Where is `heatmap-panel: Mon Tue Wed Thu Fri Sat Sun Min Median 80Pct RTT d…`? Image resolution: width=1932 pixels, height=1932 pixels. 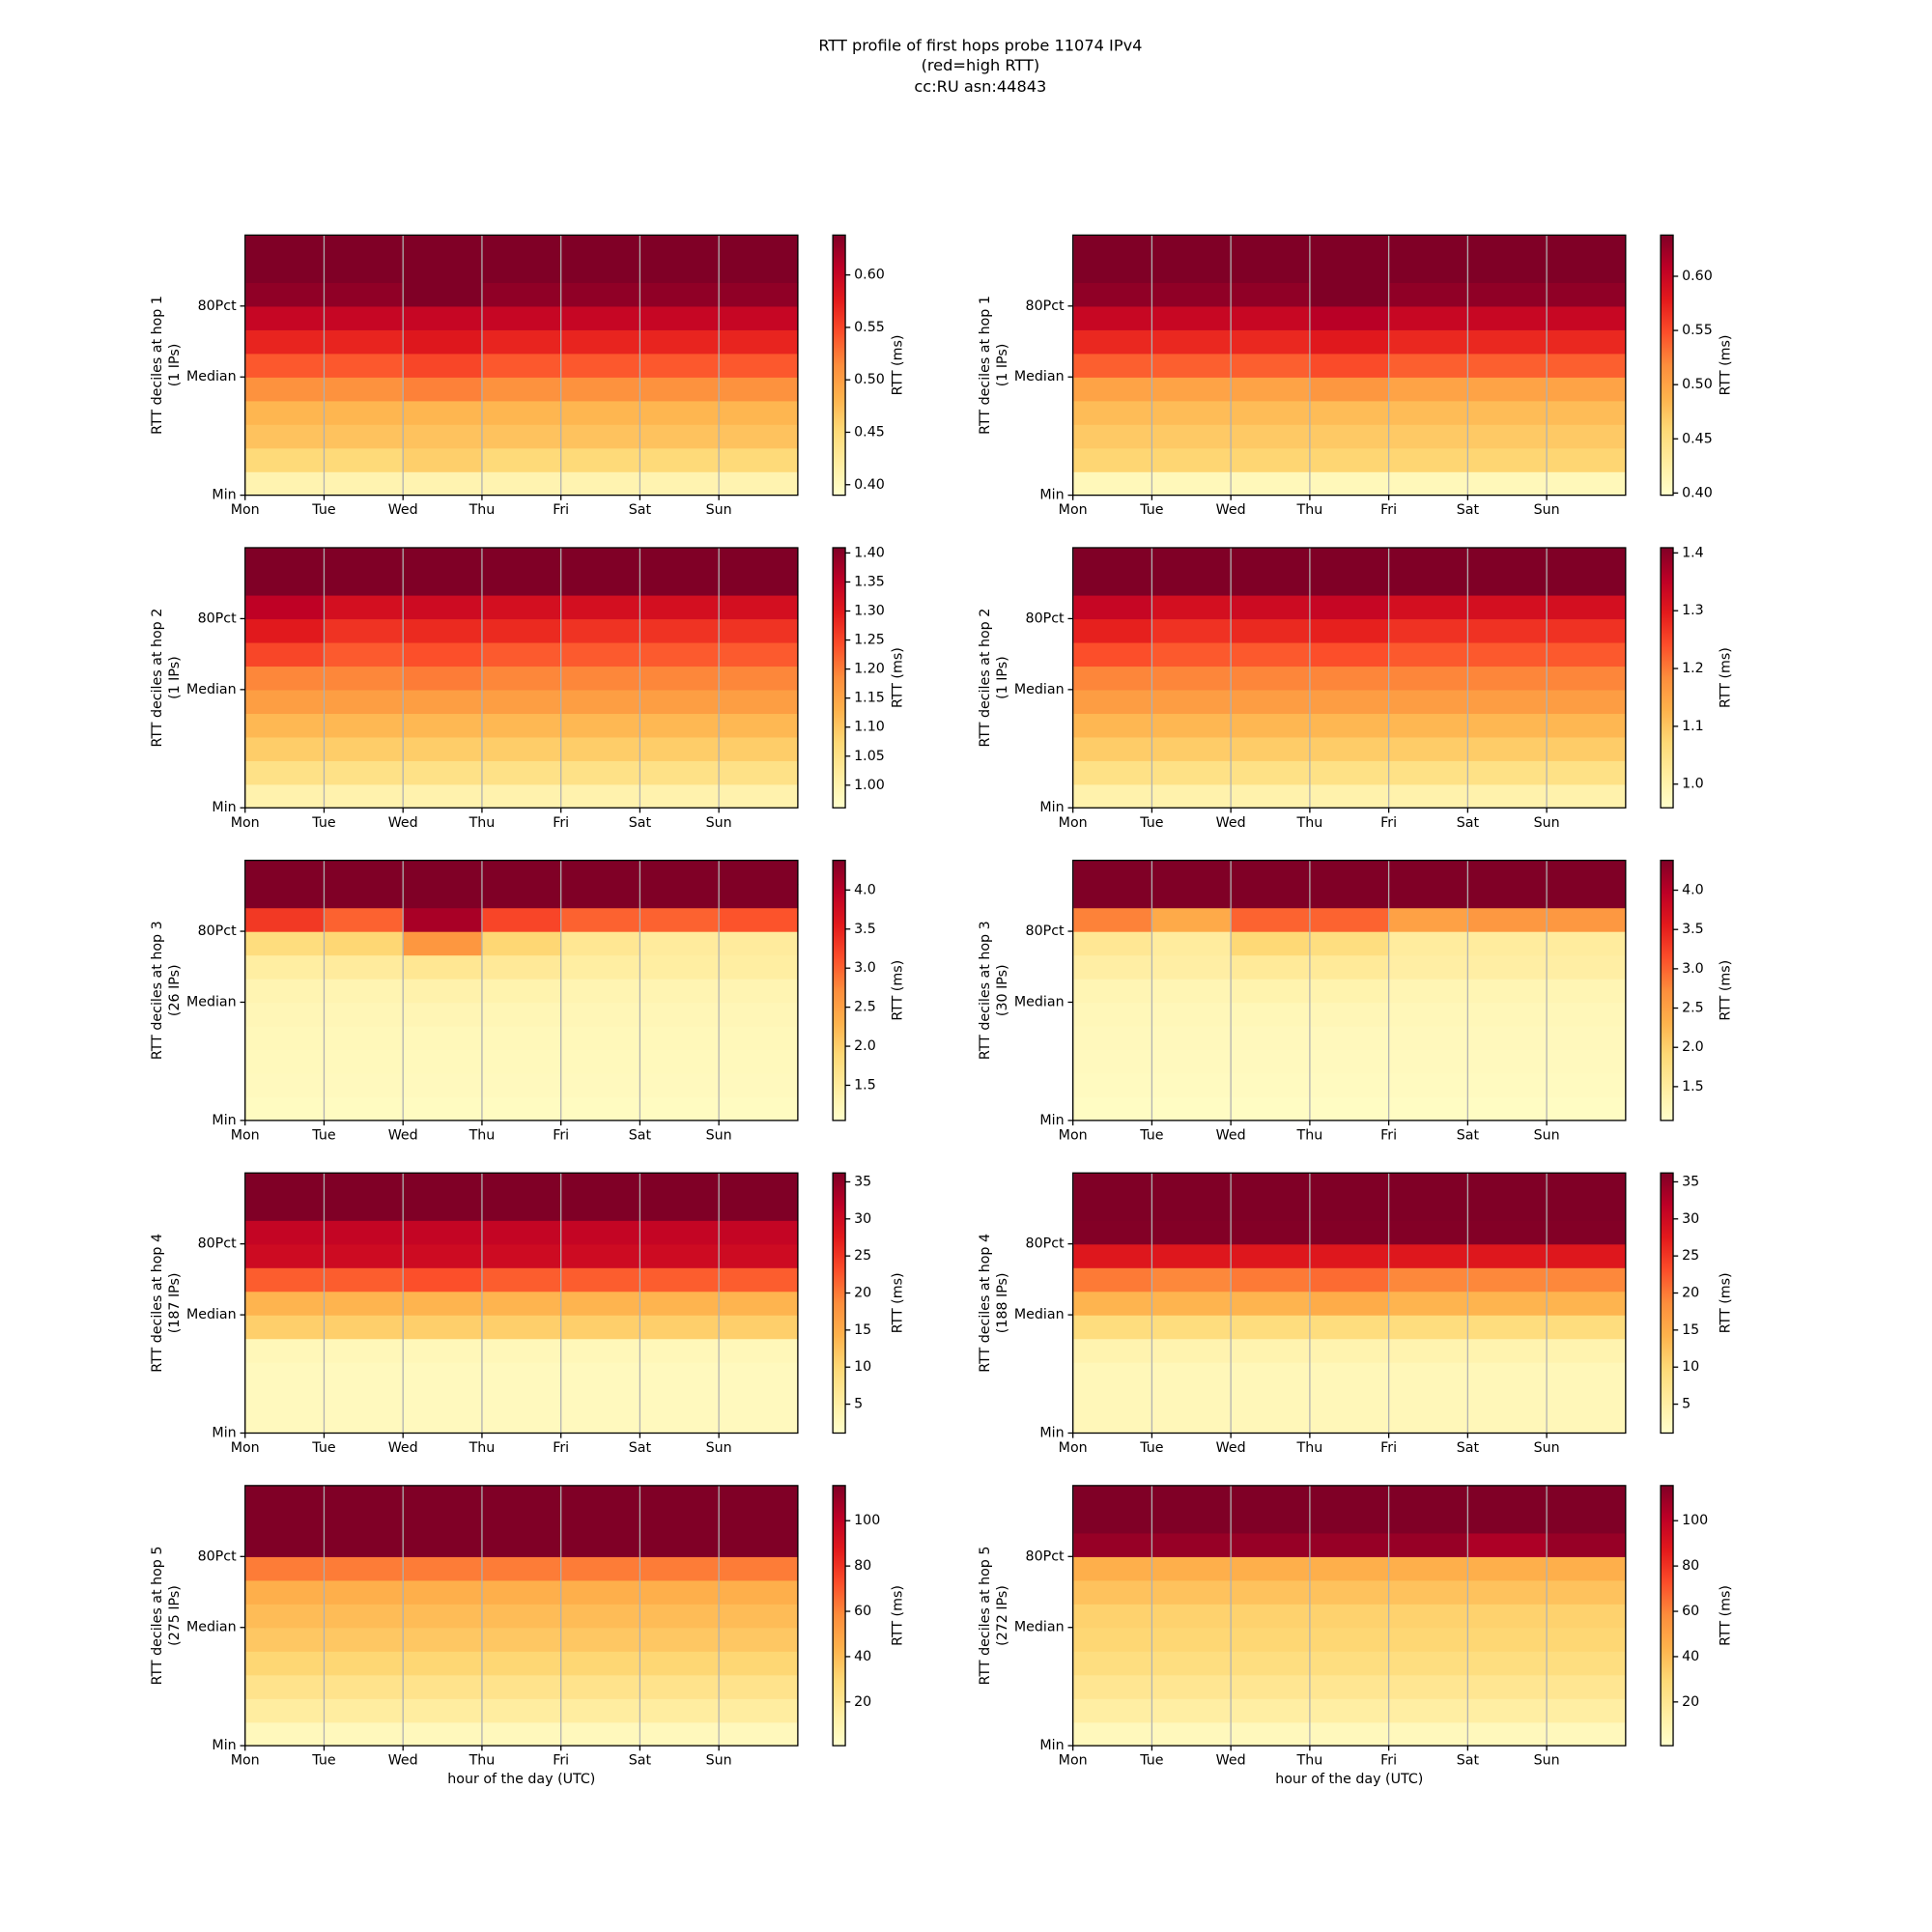
heatmap-panel: Mon Tue Wed Thu Fri Sat Sun Min Median 80Pct RTT d… is located at coordinates (1355, 687).